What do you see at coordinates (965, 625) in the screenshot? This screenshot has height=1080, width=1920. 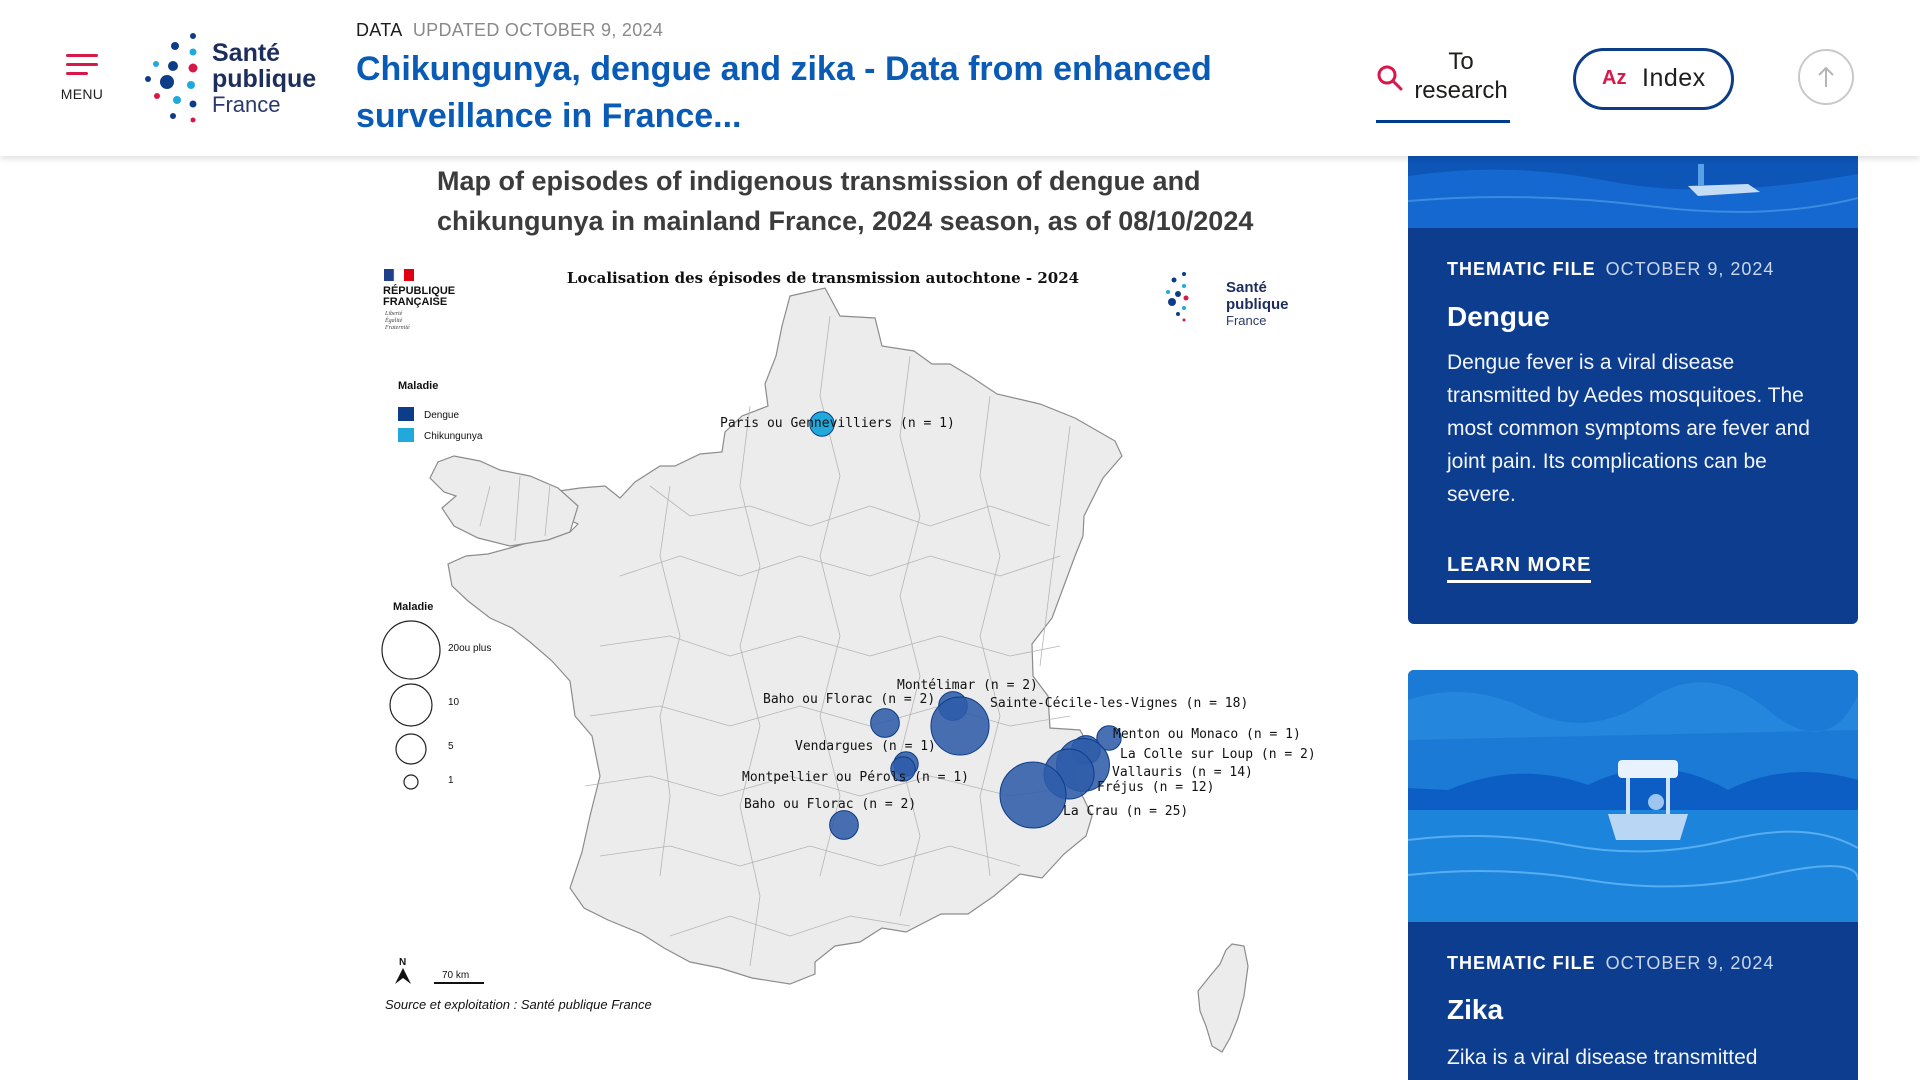 I see `episode-bubbles` at bounding box center [965, 625].